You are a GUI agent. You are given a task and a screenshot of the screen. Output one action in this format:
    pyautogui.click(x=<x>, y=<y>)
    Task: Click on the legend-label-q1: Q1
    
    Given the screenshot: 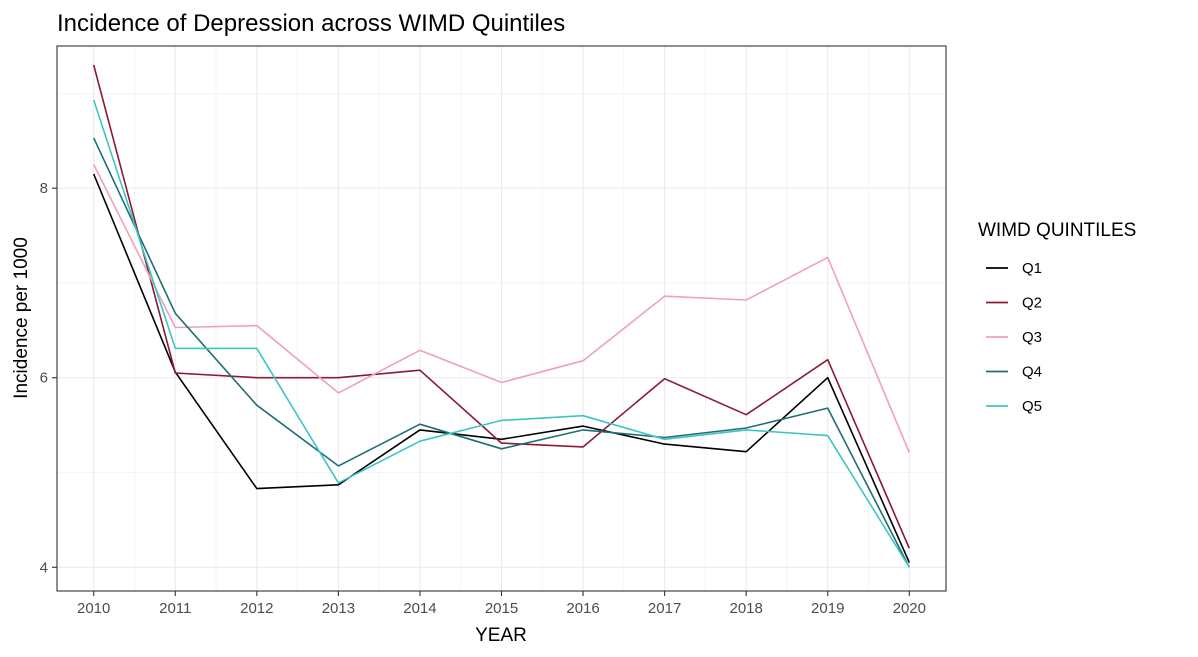 What is the action you would take?
    pyautogui.click(x=1032, y=268)
    